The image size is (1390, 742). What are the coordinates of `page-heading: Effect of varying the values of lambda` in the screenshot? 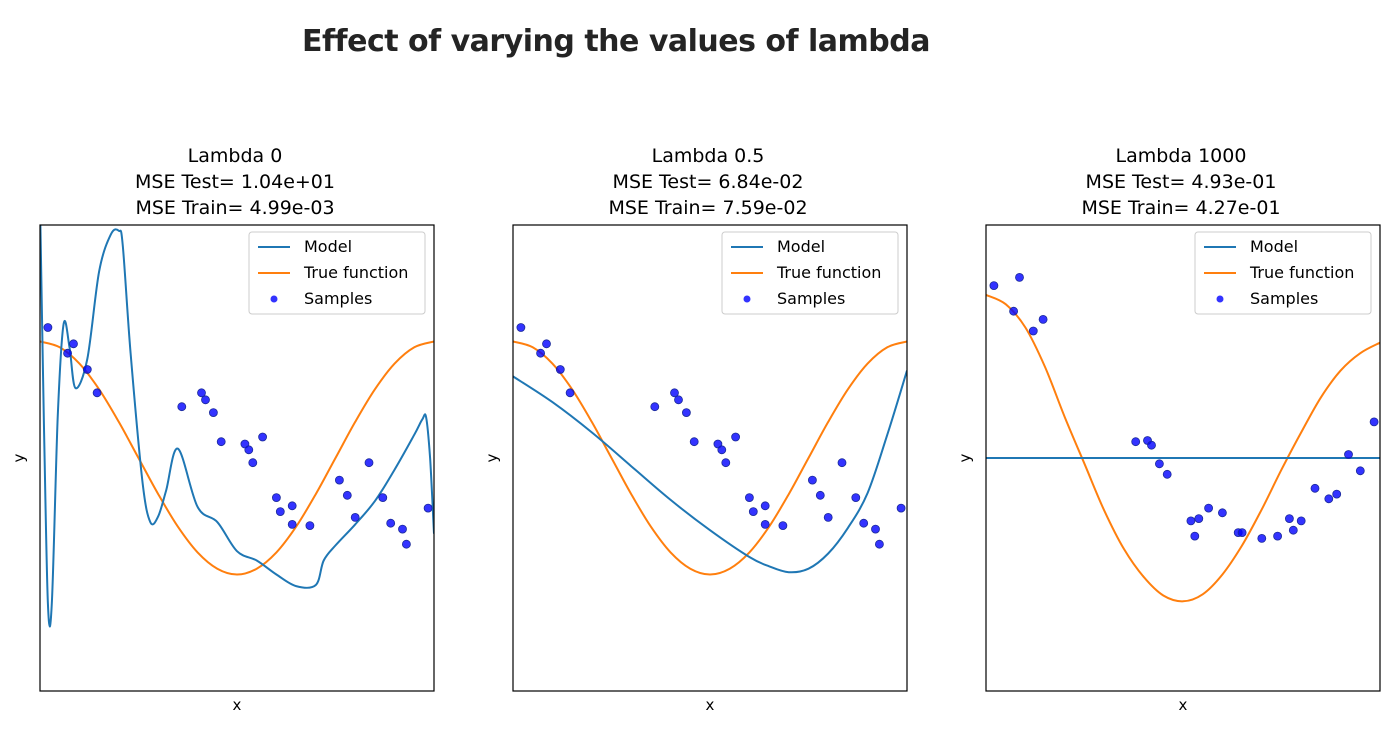 It's located at (616, 41).